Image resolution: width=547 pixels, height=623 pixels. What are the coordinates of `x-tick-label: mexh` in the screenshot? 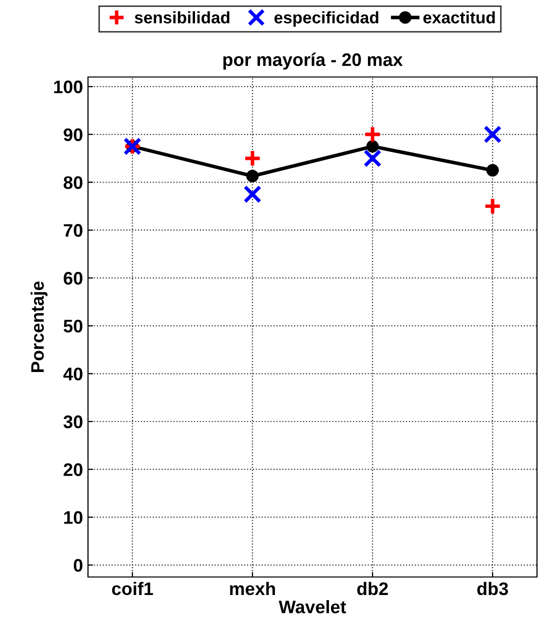 It's located at (252, 589).